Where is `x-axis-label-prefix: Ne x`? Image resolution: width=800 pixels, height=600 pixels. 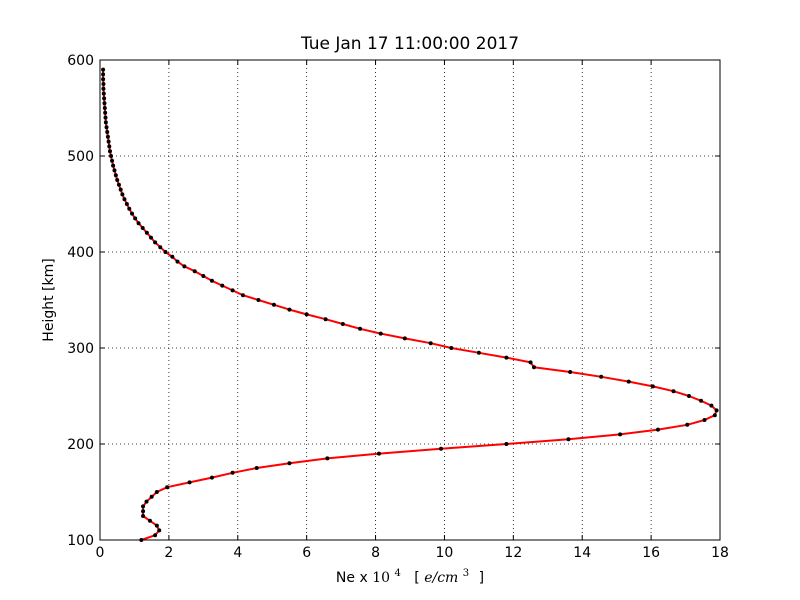 x-axis-label-prefix: Ne x is located at coordinates (354, 578).